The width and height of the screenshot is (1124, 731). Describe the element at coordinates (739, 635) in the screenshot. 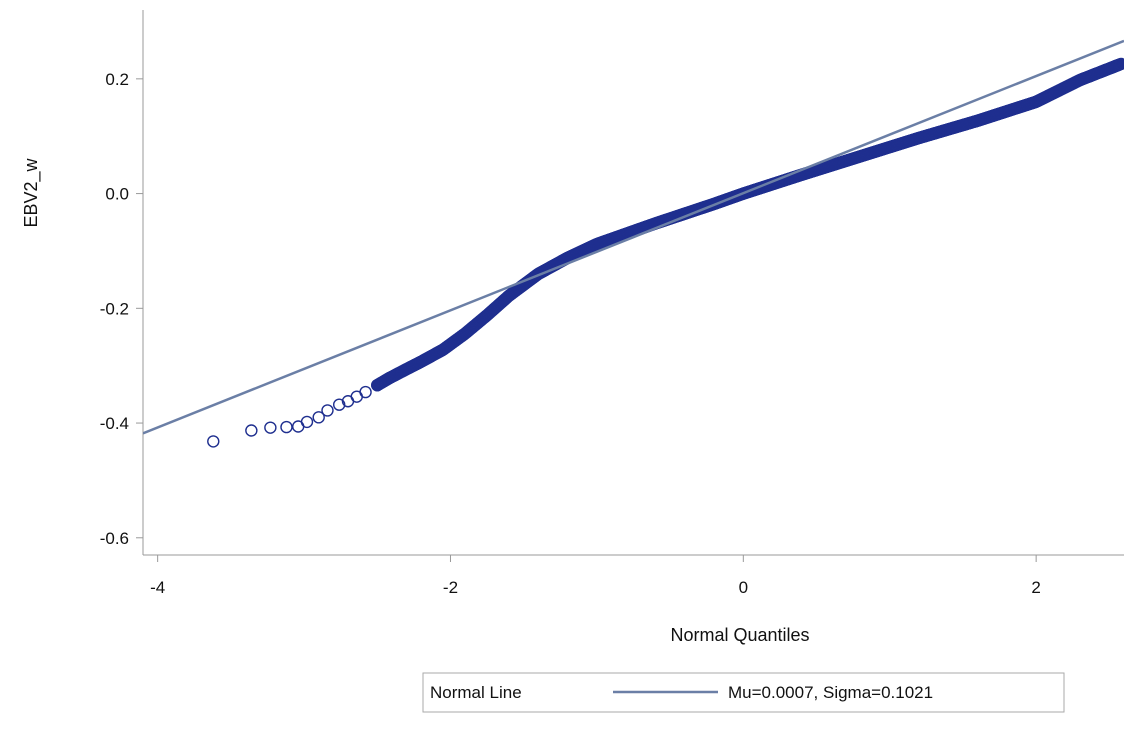

I see `x-axis-title: Normal Quantiles` at that location.